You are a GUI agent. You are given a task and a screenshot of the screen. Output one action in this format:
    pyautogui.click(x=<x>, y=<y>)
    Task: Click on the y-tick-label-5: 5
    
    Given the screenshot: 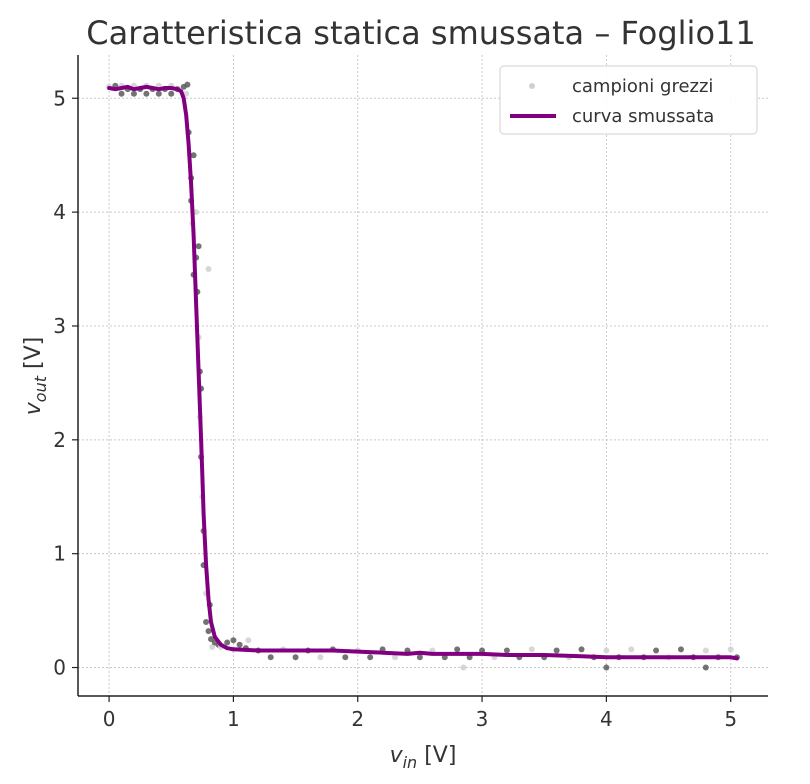 What is the action you would take?
    pyautogui.click(x=59, y=98)
    